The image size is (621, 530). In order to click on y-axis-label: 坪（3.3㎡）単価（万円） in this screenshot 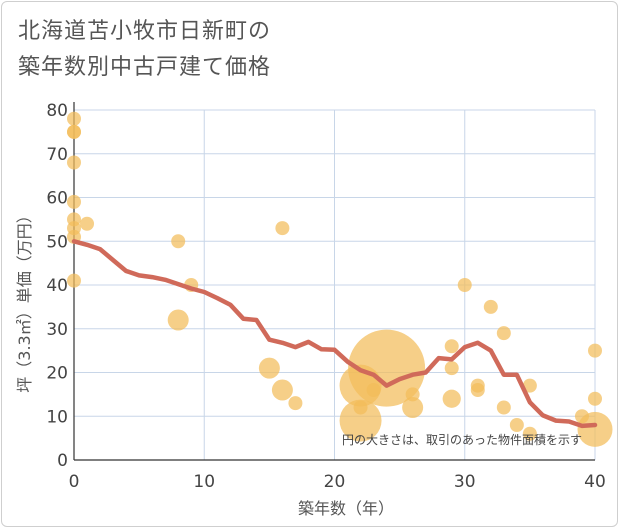, I will do `click(24, 299)`.